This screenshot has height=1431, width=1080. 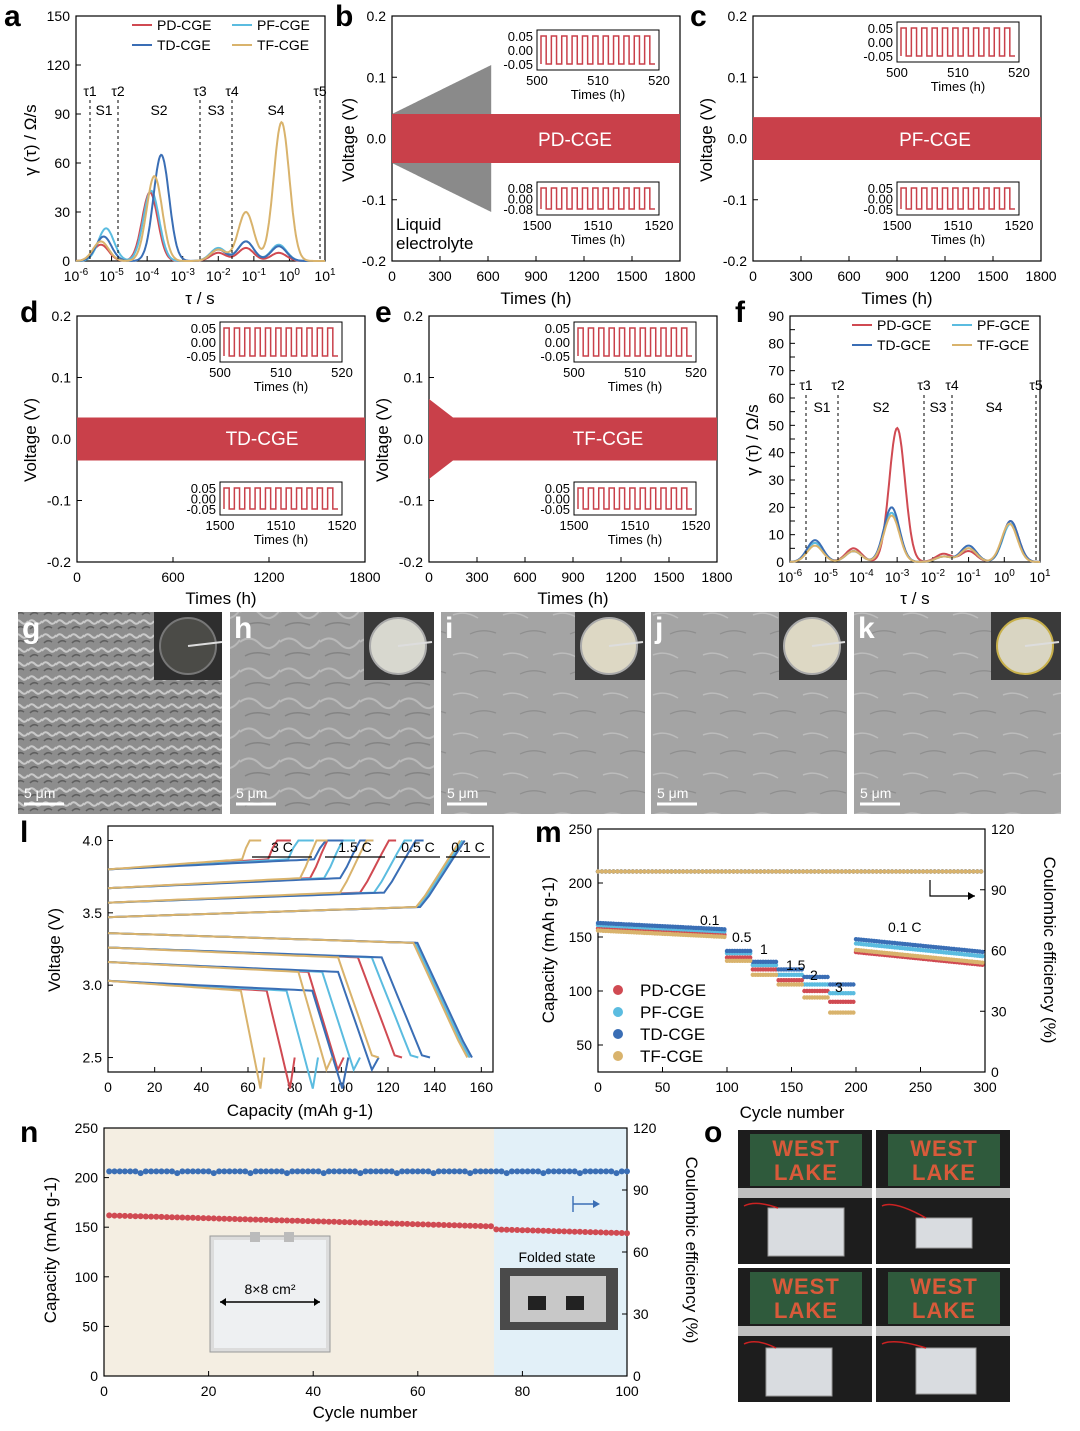 What do you see at coordinates (281, 386) in the screenshot?
I see `inset-xlabel: Times (h)` at bounding box center [281, 386].